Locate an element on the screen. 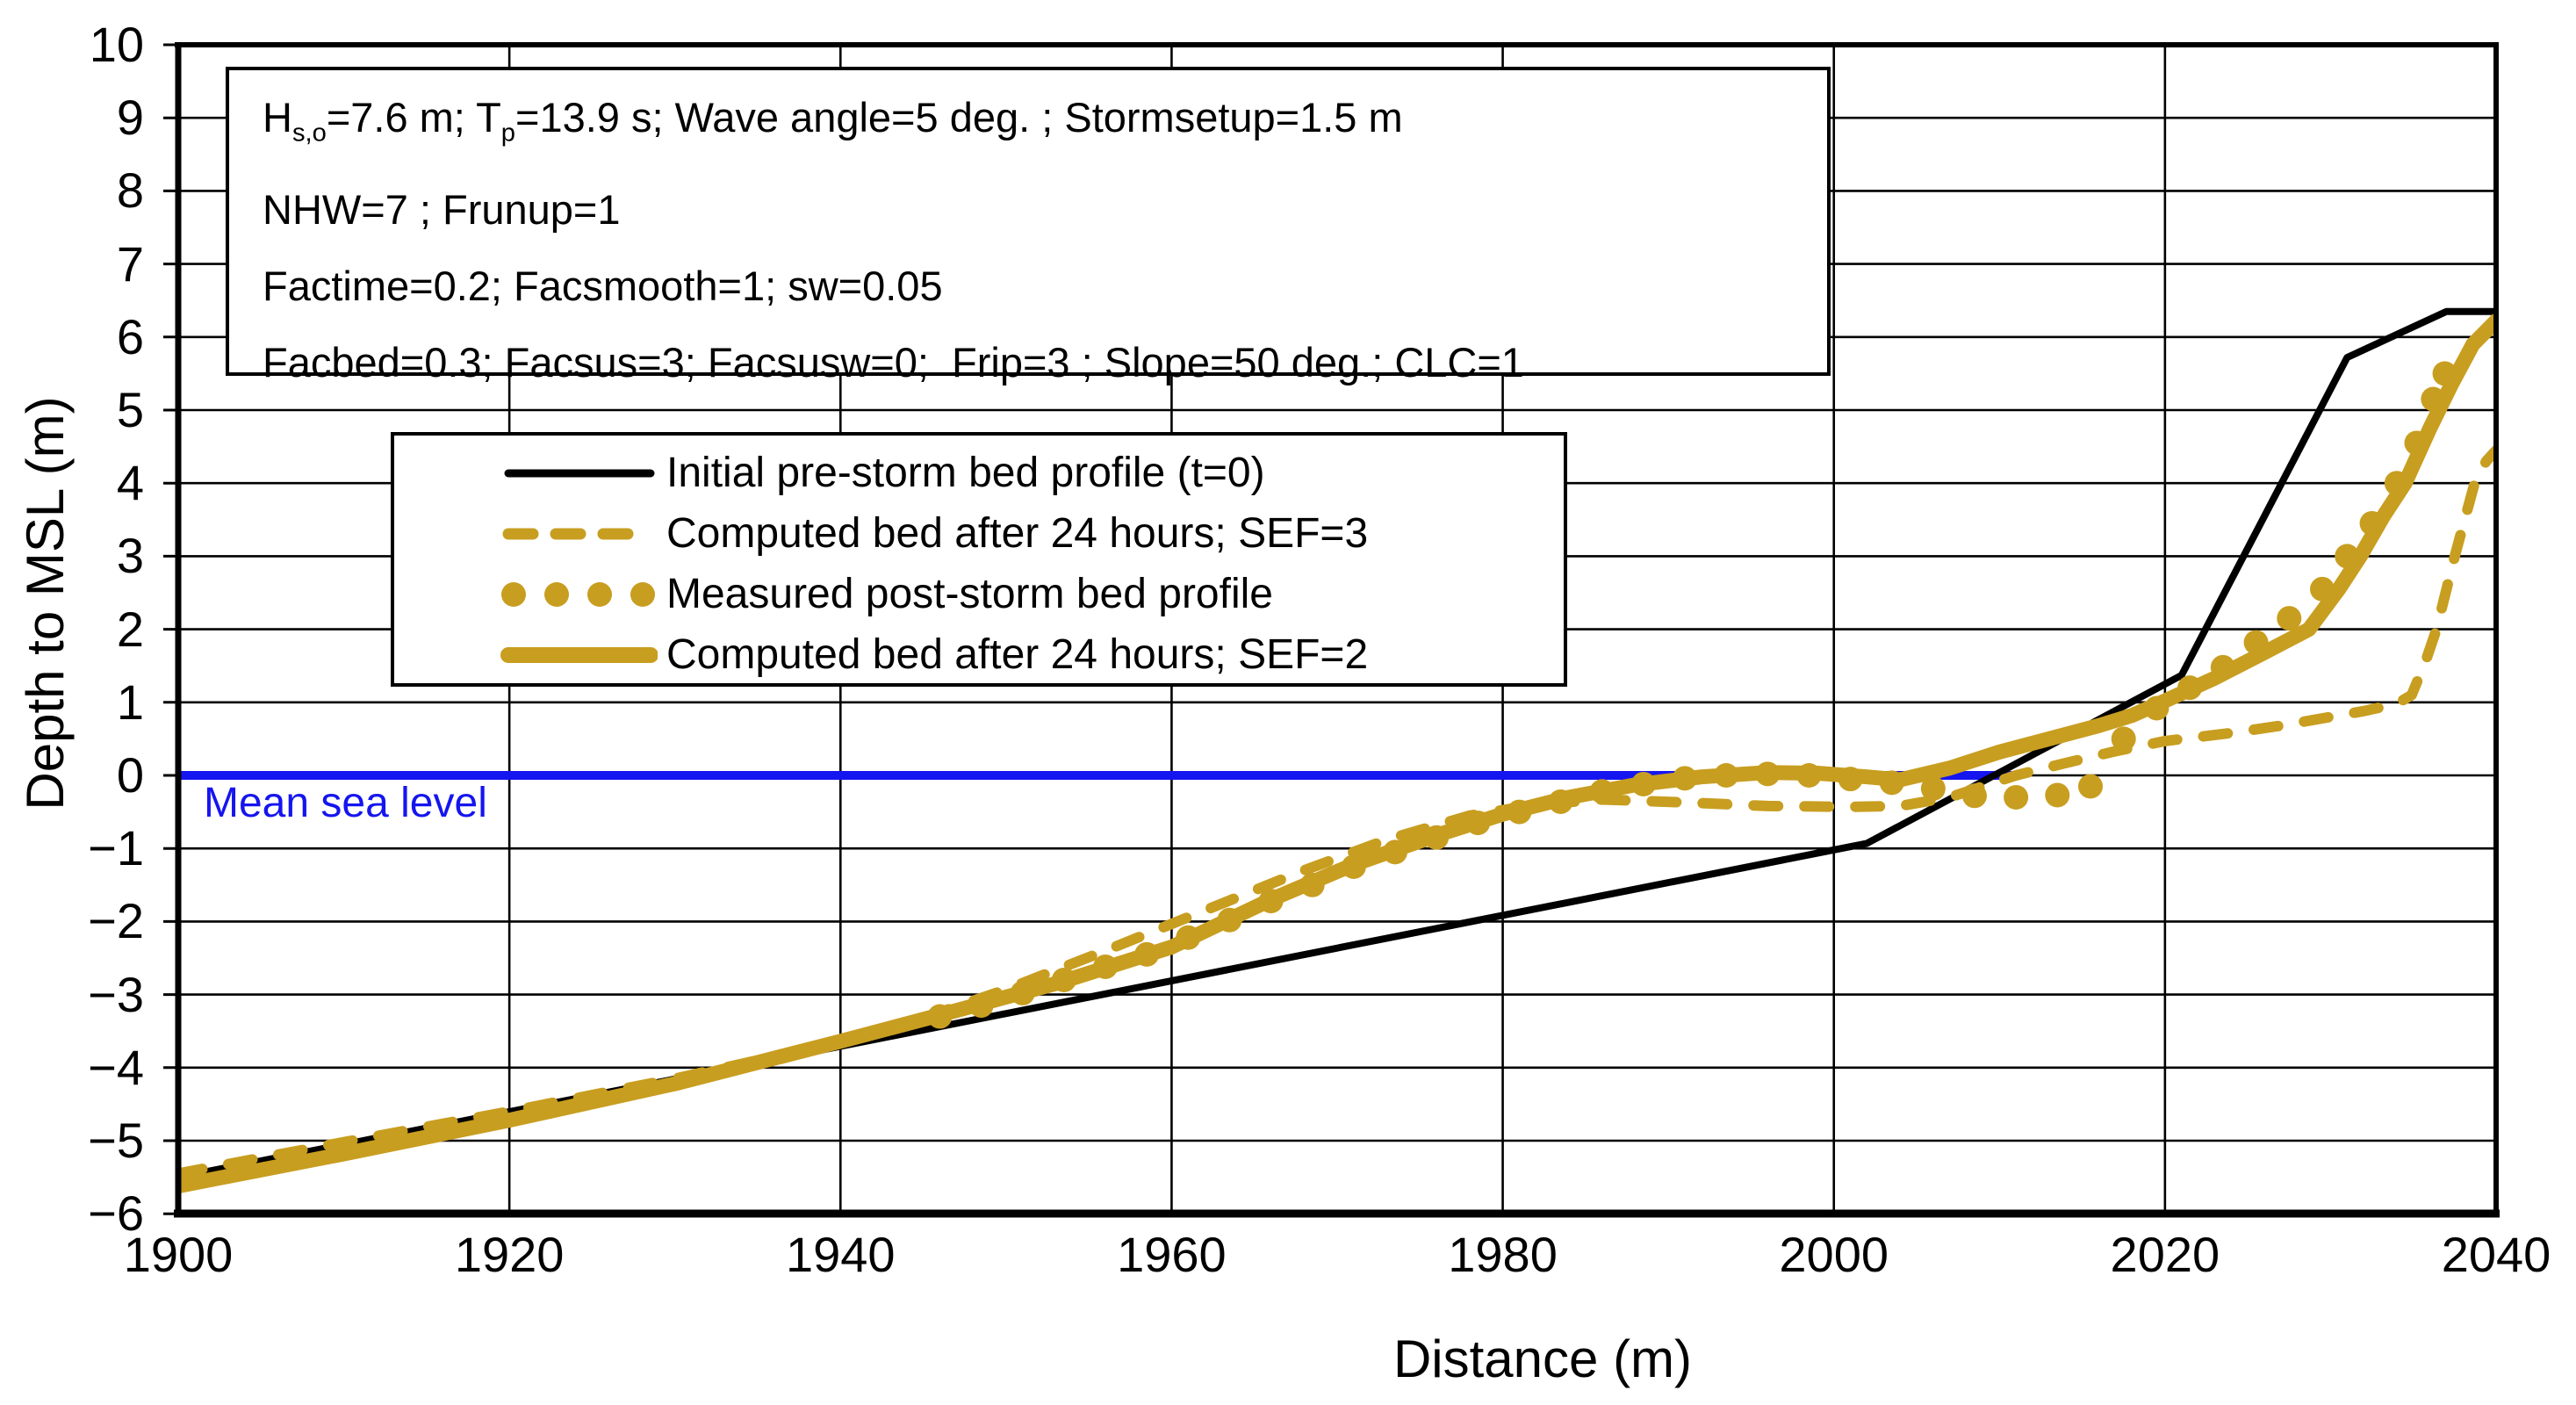 The image size is (2576, 1405). x-tick-label: 1960 is located at coordinates (1172, 1255).